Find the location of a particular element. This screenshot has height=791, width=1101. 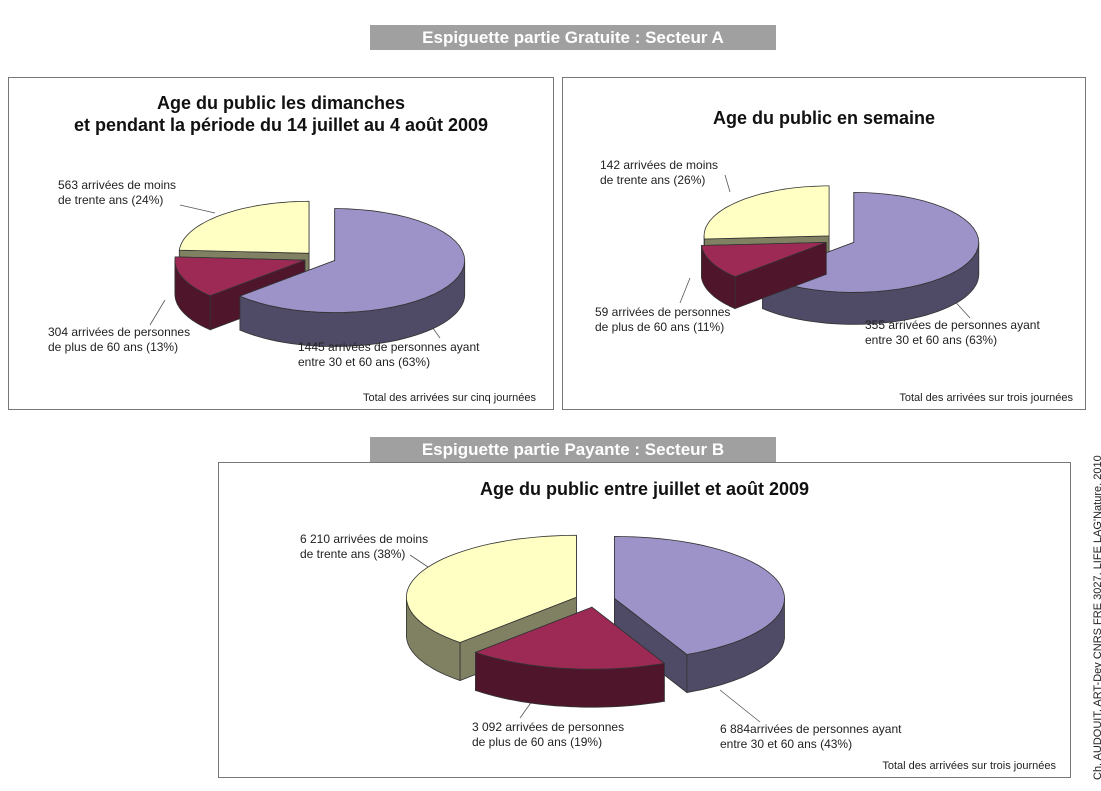

chart-title: Age du public entre juillet et août 2009 is located at coordinates (644, 489).